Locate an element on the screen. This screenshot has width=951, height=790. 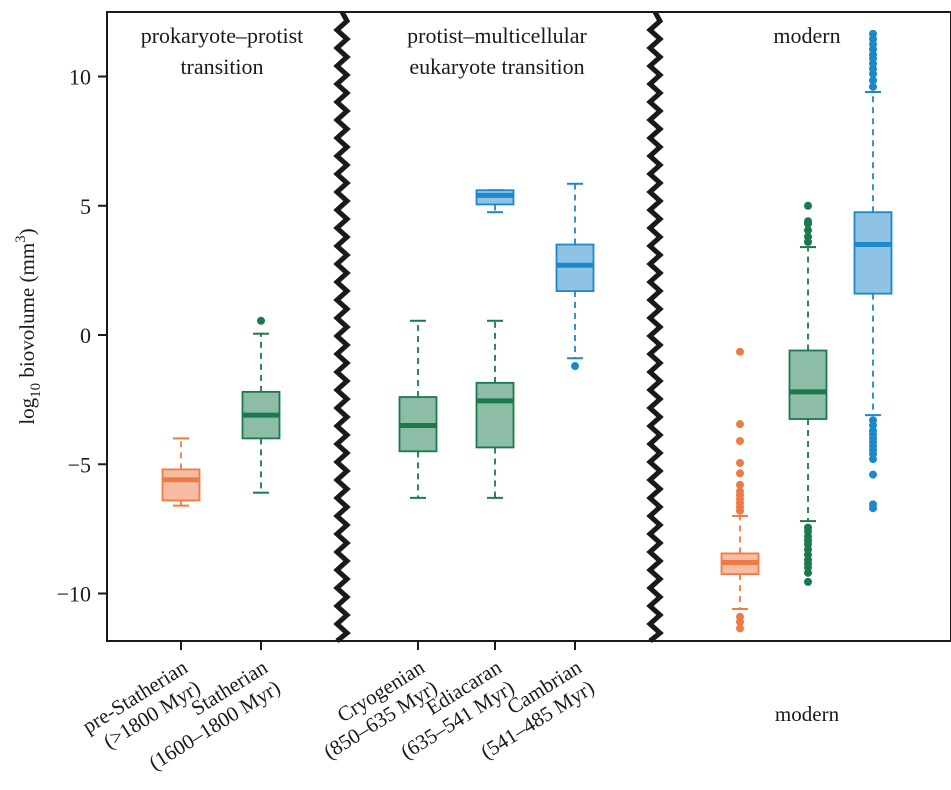
ytick-label: 5 is located at coordinates (85, 206).